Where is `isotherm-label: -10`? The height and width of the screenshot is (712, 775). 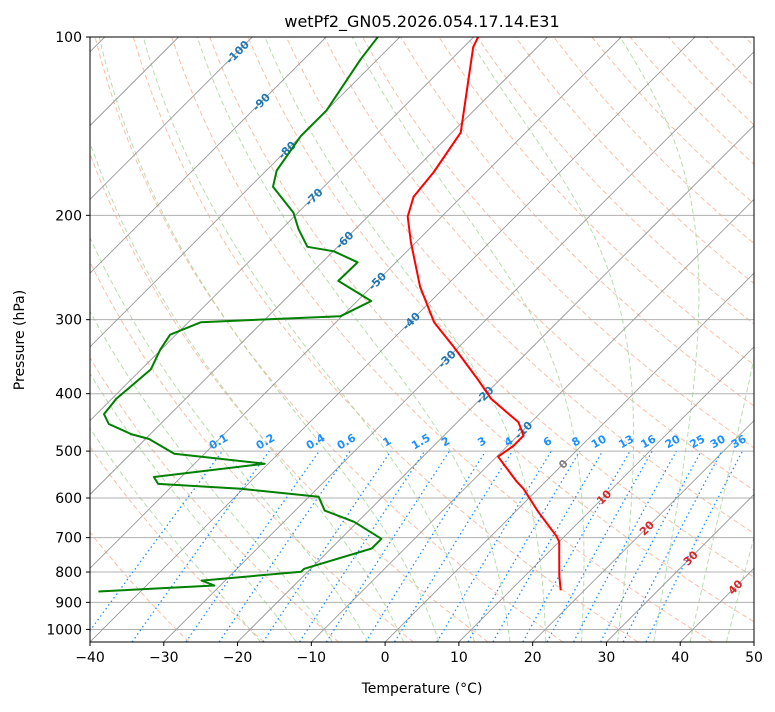 isotherm-label: -10 is located at coordinates (523, 429).